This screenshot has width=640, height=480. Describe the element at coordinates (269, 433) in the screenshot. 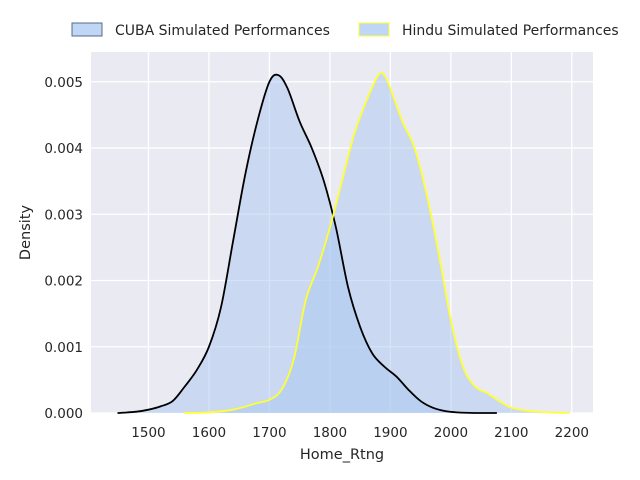

I see `x-tick-label: 1700` at that location.